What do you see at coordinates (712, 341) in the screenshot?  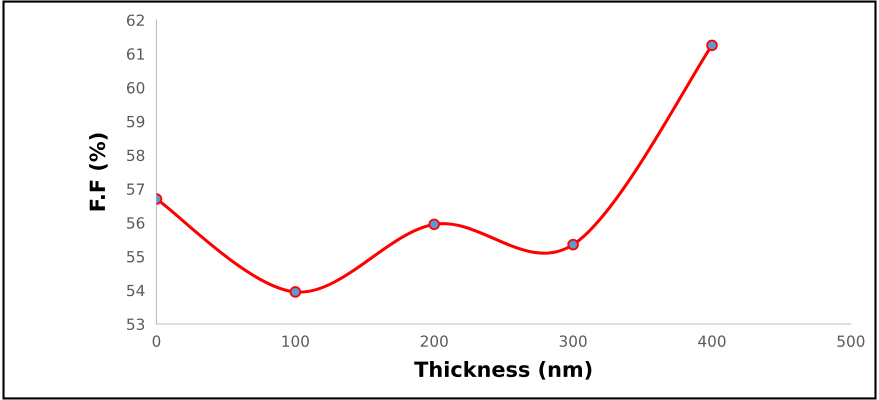 I see `x-tick-label: 400` at bounding box center [712, 341].